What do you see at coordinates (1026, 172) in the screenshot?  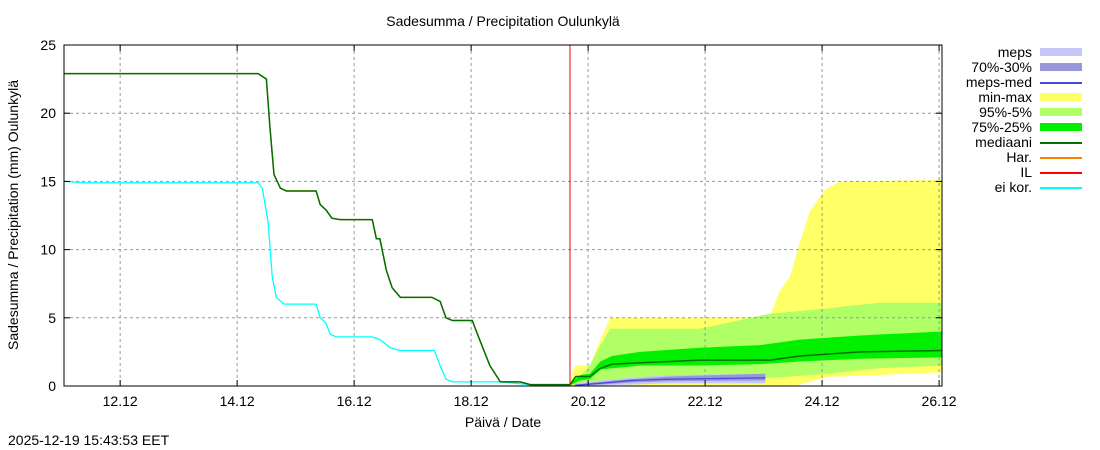 I see `legend-label: IL` at bounding box center [1026, 172].